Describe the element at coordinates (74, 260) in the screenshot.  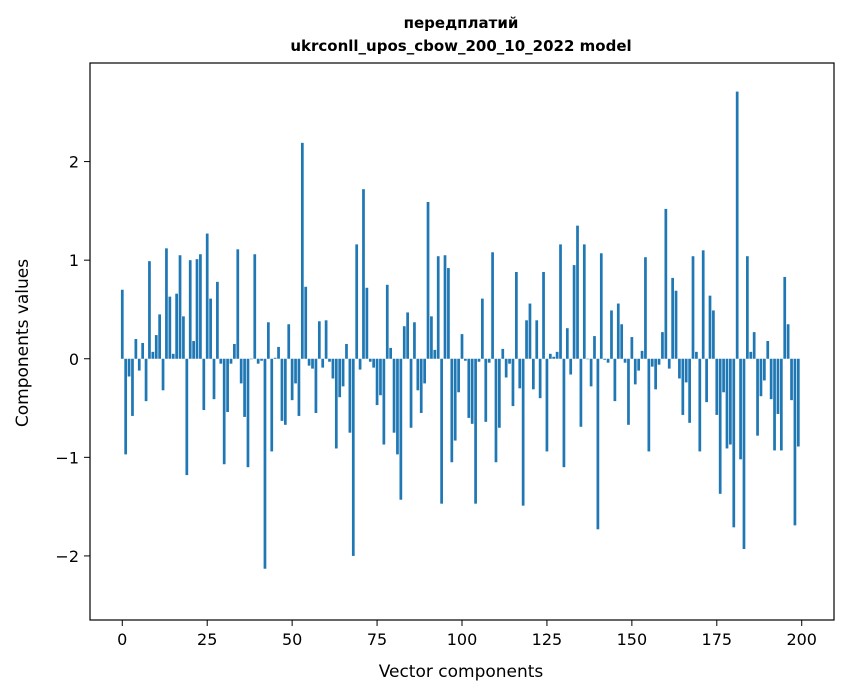
I see `y-tick-label-1: 1` at that location.